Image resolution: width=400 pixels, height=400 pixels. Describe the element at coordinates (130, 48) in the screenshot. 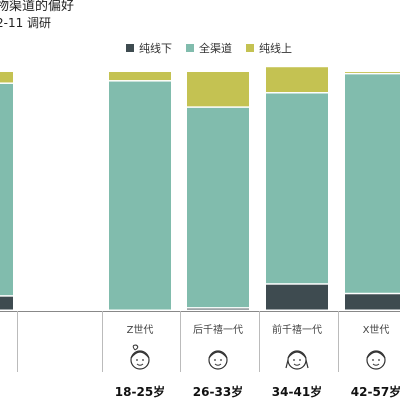

I see `legend-swatch-offline` at that location.